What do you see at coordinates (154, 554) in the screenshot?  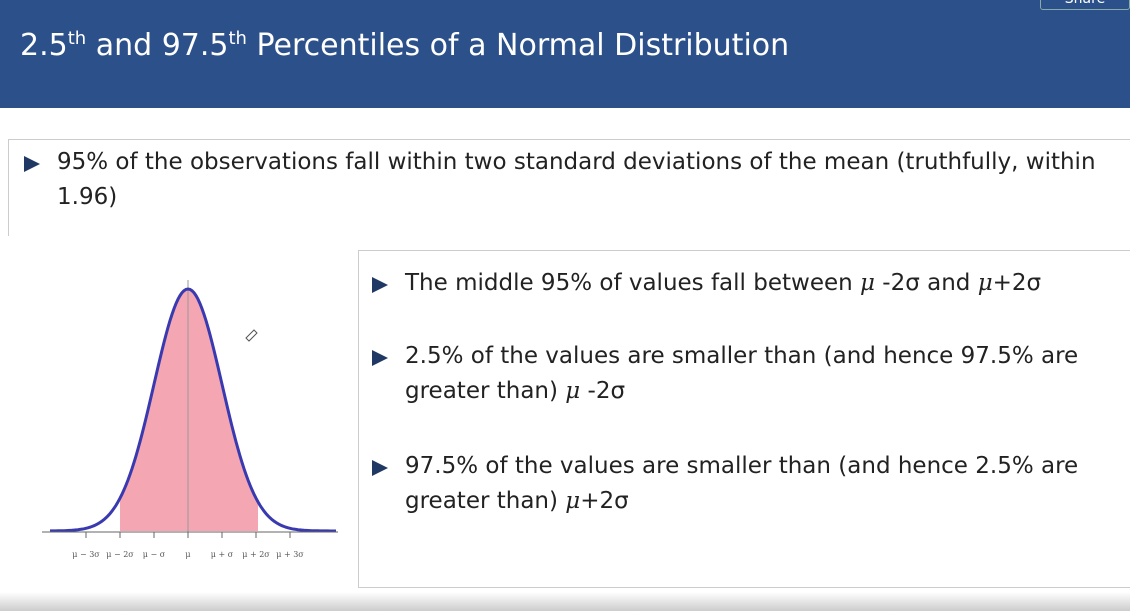 I see `axis-label: μ − σ` at bounding box center [154, 554].